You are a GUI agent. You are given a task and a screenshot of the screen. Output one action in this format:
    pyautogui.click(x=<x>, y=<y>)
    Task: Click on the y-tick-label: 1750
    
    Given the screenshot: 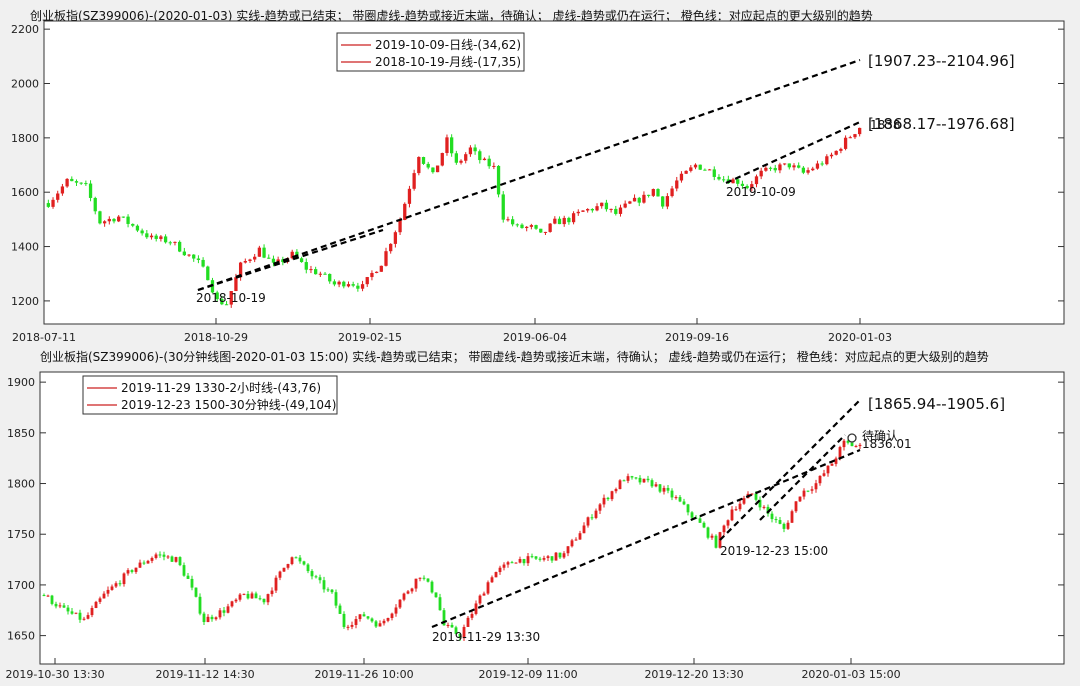 What is the action you would take?
    pyautogui.click(x=21, y=534)
    